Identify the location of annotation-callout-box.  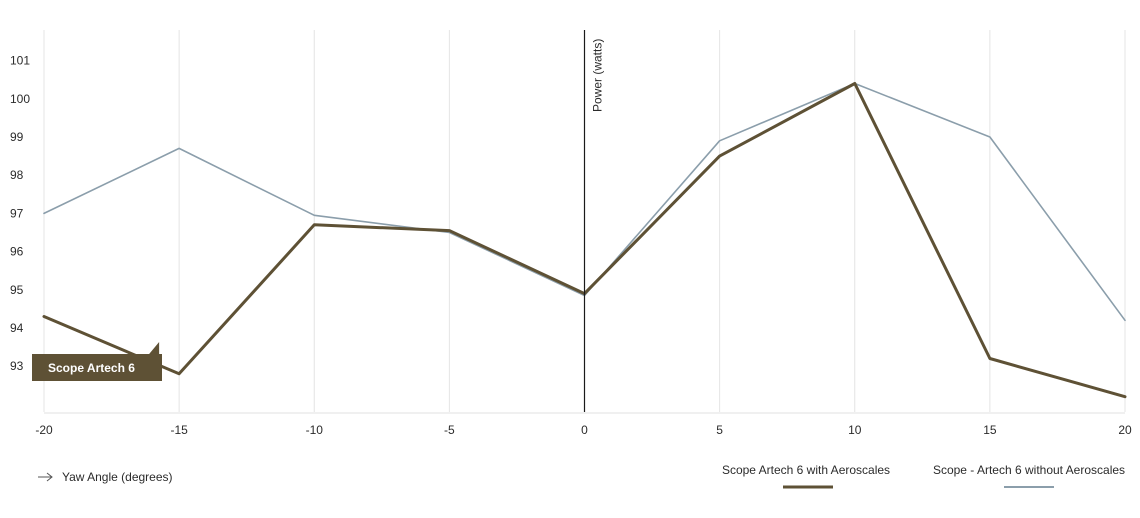
(97, 361).